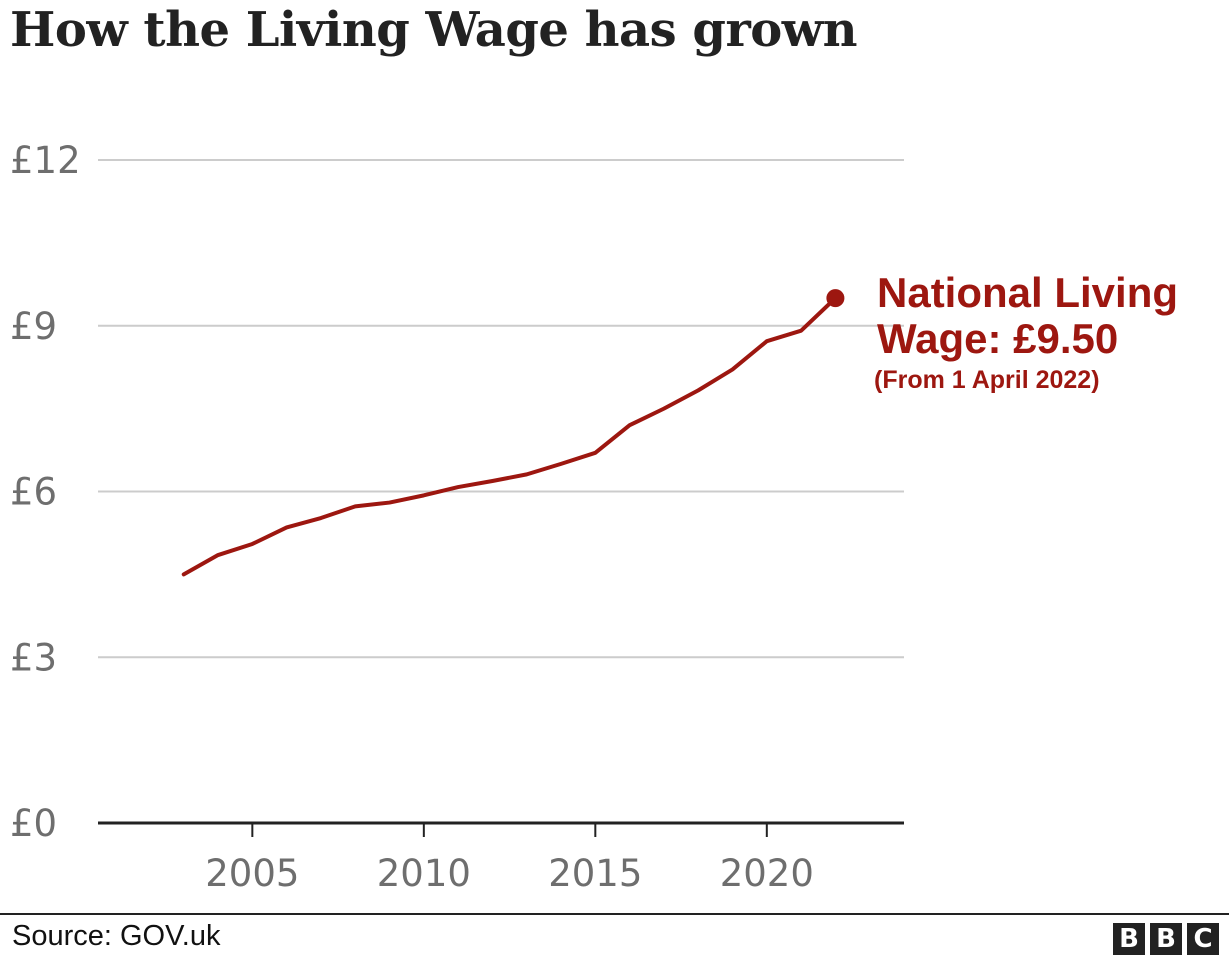 The height and width of the screenshot is (960, 1229). I want to click on y-tick-label: £12, so click(45, 160).